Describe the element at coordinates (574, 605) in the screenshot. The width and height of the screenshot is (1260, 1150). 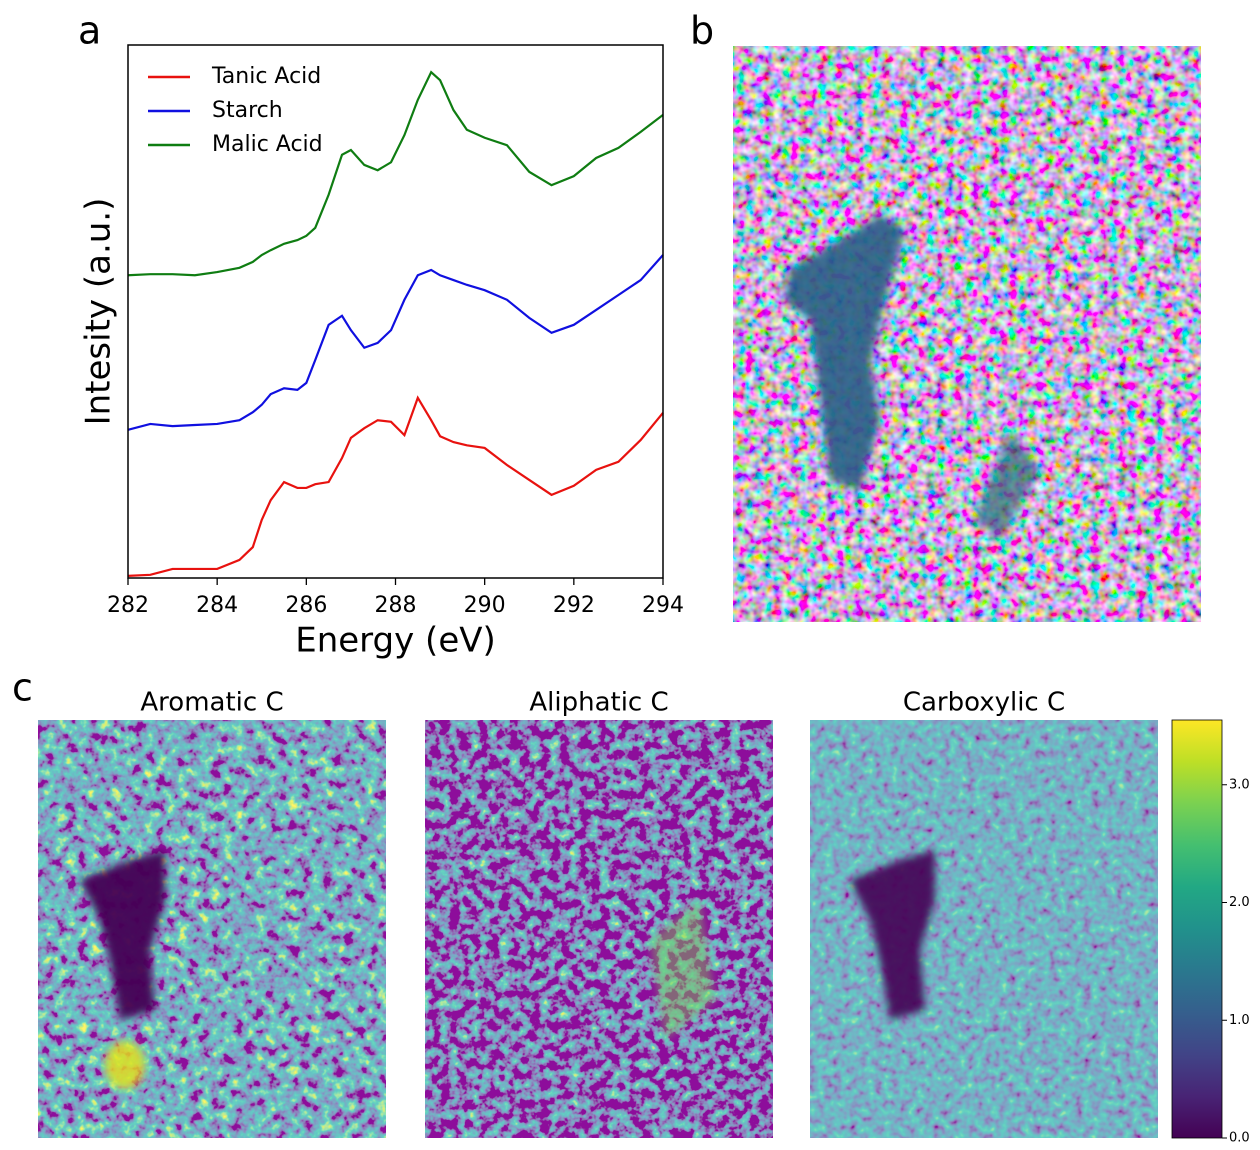
I see `x-tick-label: 292` at that location.